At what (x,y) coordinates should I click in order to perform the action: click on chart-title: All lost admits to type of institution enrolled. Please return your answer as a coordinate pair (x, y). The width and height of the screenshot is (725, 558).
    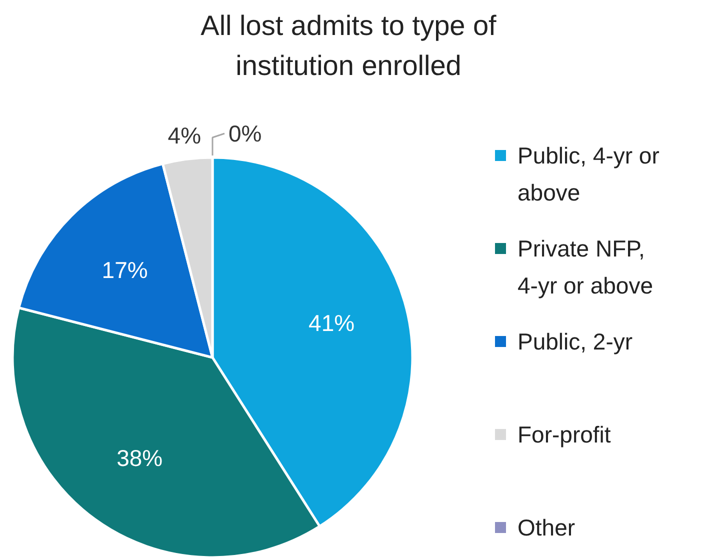
    Looking at the image, I should click on (348, 45).